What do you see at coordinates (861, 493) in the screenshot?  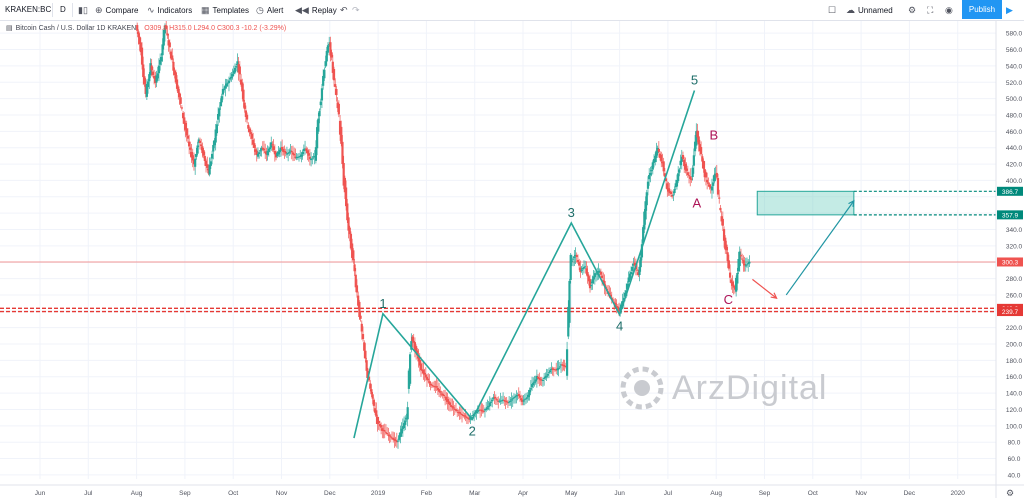 I see `time-tick-label: Nov` at bounding box center [861, 493].